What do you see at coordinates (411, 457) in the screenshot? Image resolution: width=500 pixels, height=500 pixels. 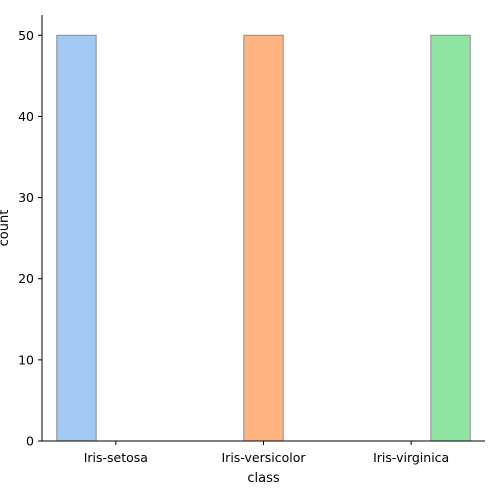 I see `x-tick-label: Iris-virginica` at bounding box center [411, 457].